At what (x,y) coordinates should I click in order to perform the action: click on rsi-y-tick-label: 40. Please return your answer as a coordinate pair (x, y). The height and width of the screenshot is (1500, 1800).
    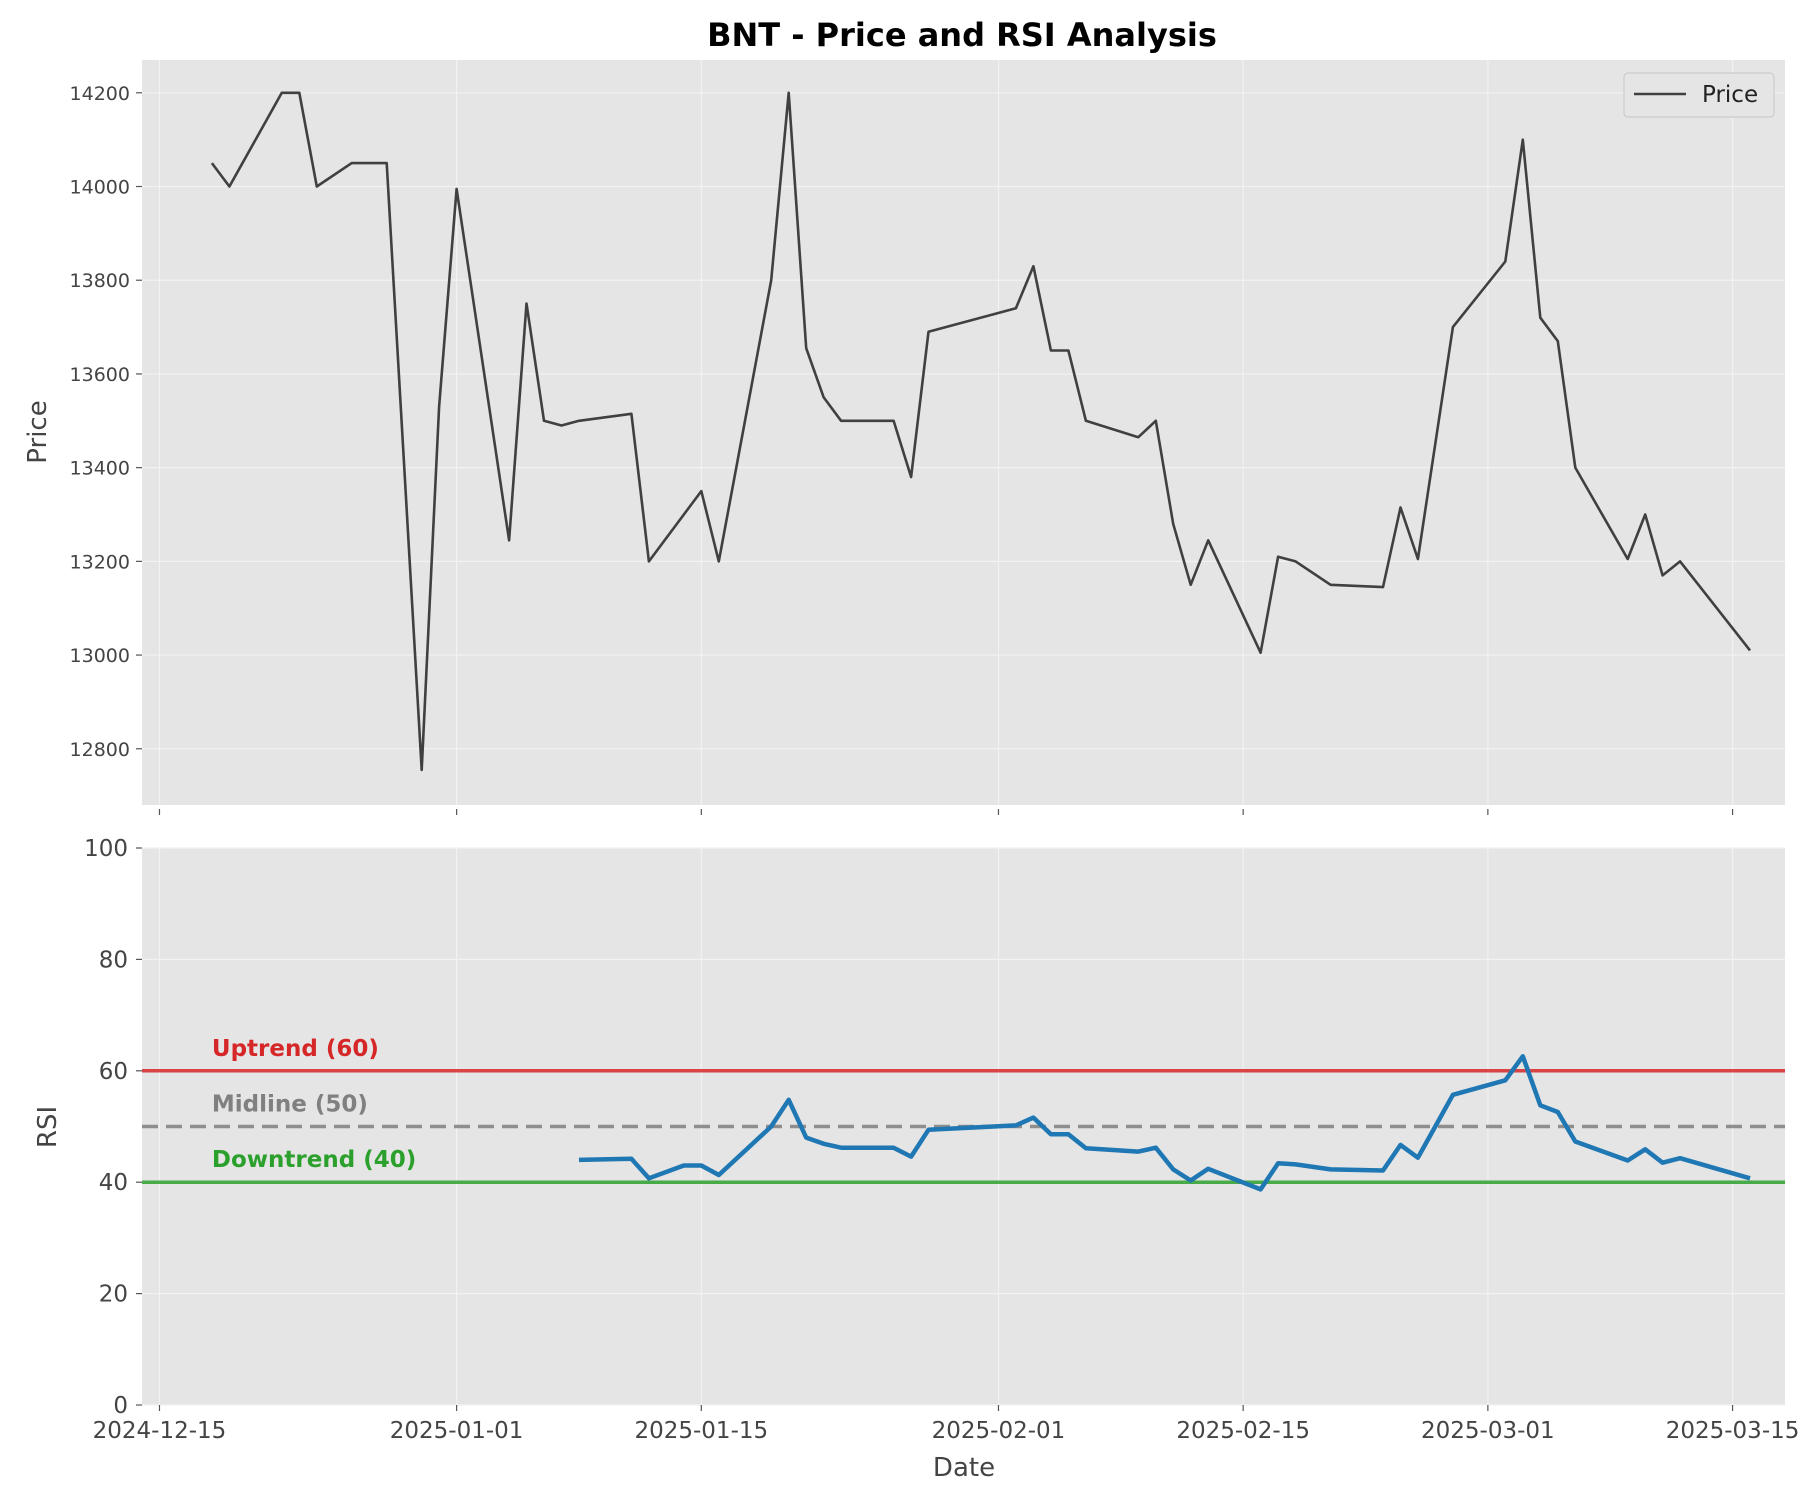
    Looking at the image, I should click on (113, 1183).